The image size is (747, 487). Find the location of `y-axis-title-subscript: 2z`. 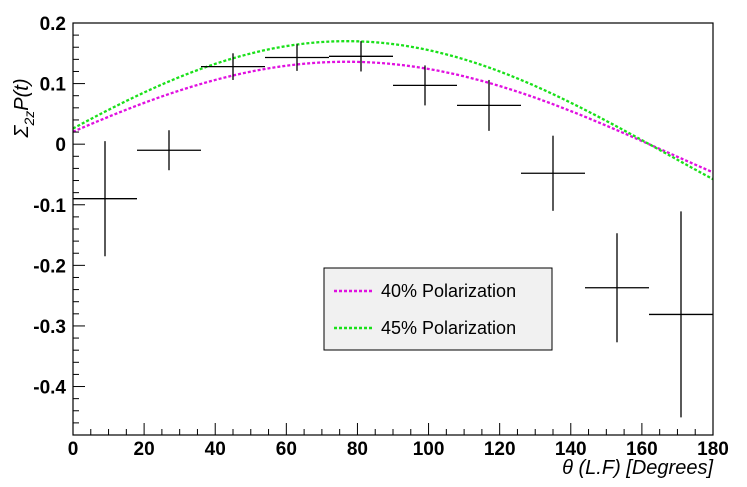

y-axis-title-subscript: 2z is located at coordinates (29, 119).